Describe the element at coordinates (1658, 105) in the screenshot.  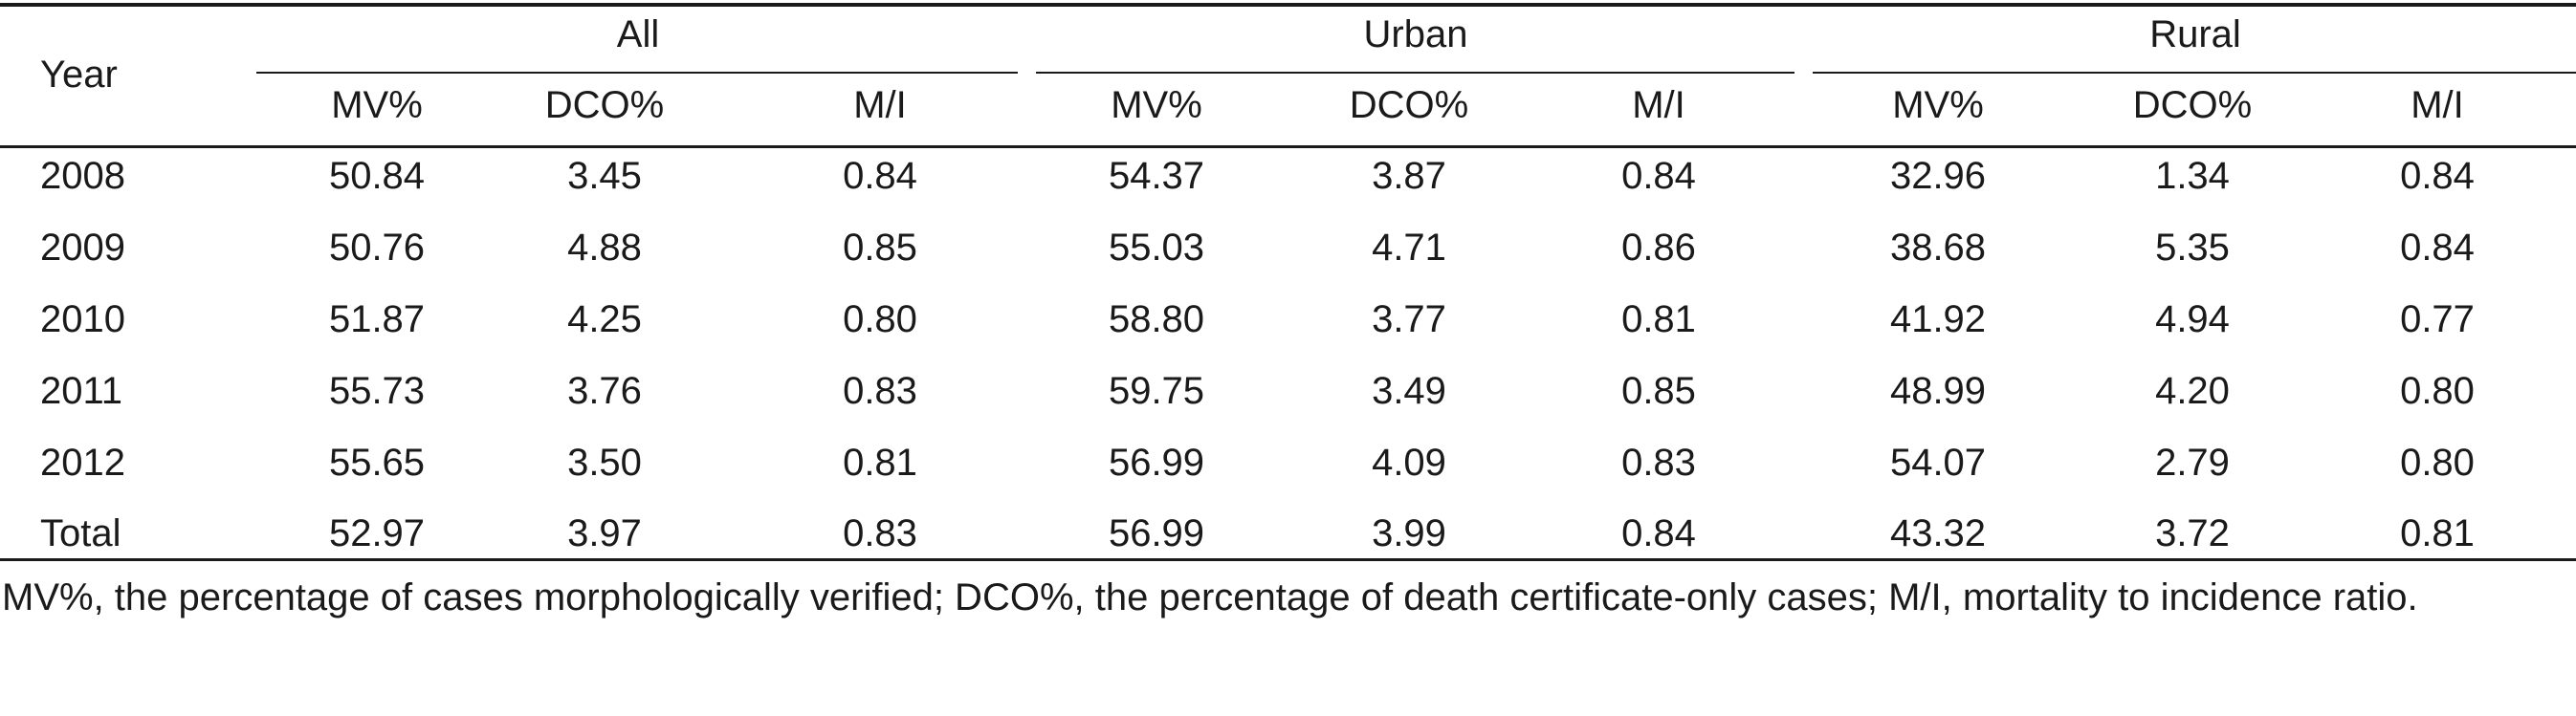
I see `subheader-urban-mi: M/I` at that location.